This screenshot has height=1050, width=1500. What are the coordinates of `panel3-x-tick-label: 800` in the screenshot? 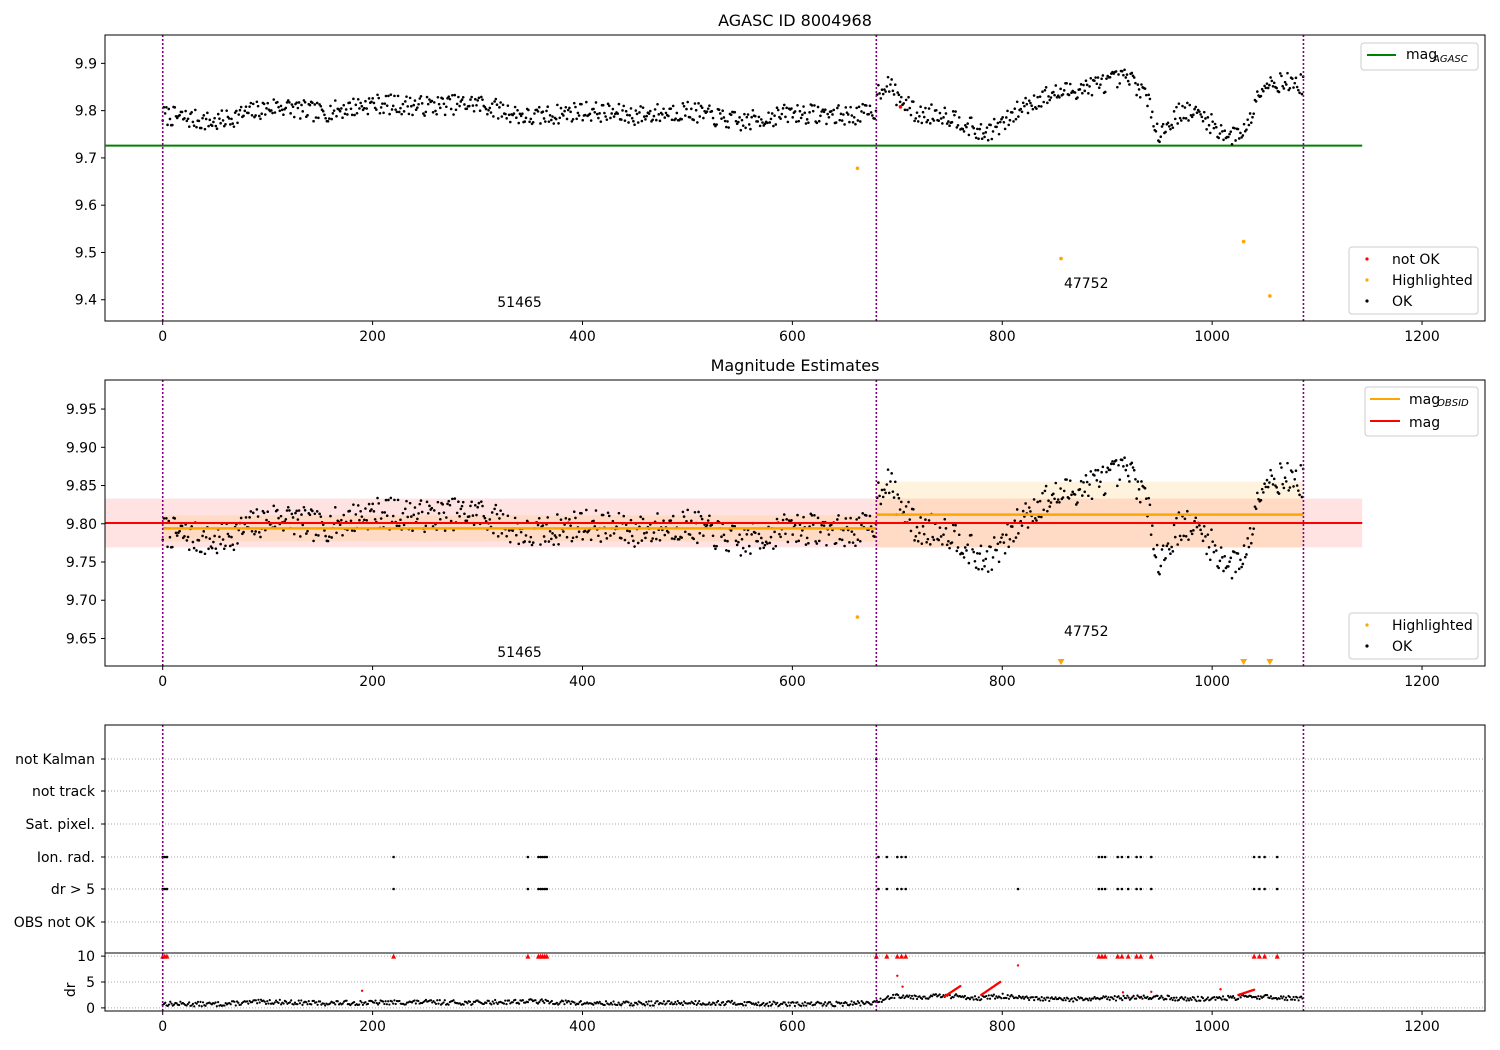 It's located at (1002, 1027).